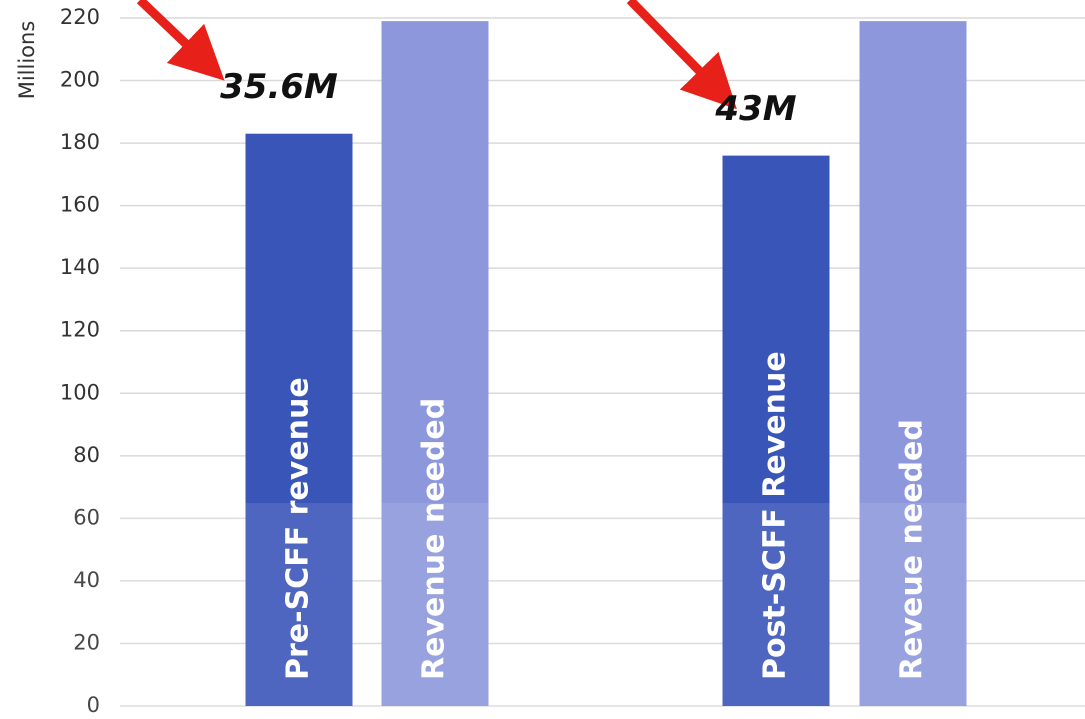 This screenshot has width=1085, height=719. Describe the element at coordinates (80, 80) in the screenshot. I see `y-tick-label: 200` at that location.